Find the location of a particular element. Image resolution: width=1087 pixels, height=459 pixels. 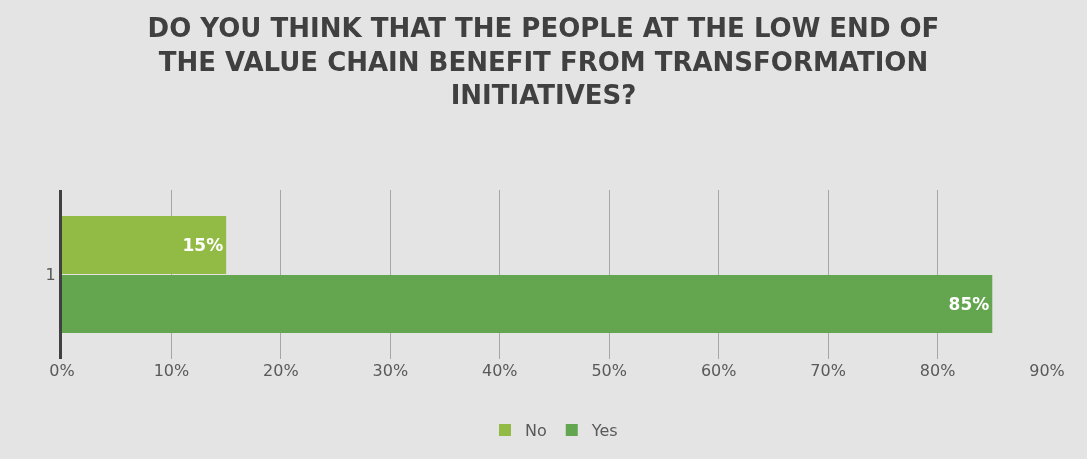

x-tick-label: 0% is located at coordinates (62, 370).